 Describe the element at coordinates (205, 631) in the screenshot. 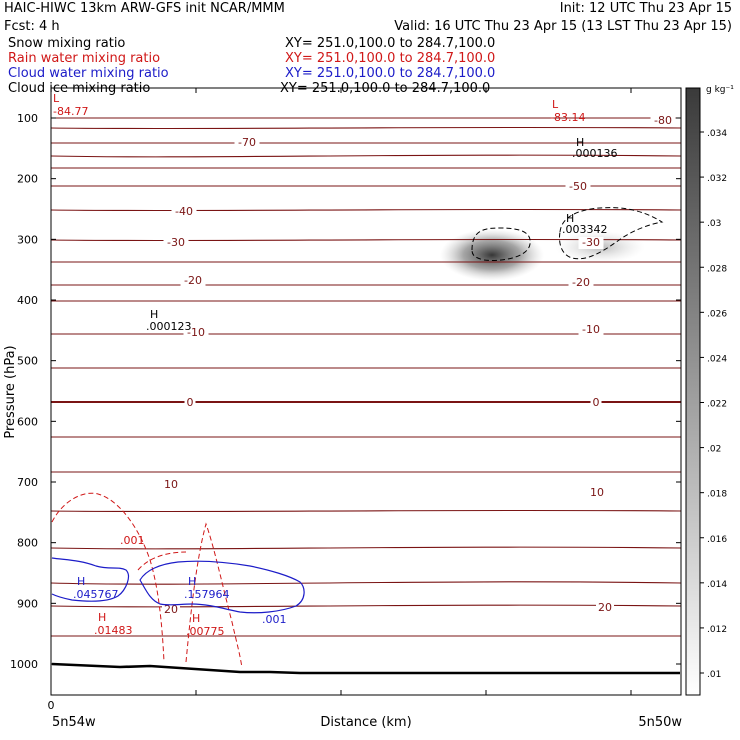

I see `extremum-value: .00775` at that location.